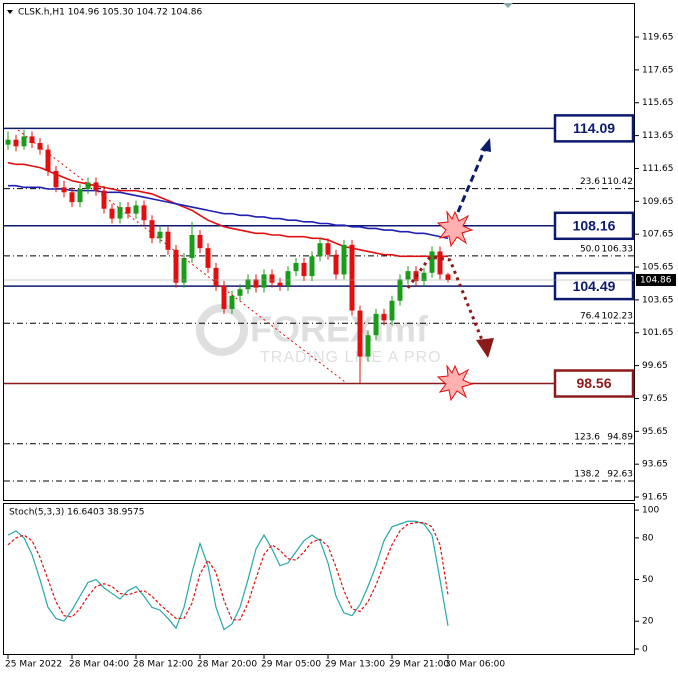 The image size is (678, 678). What do you see at coordinates (163, 665) in the screenshot?
I see `x-tick-label: 28 Mar 12:00` at bounding box center [163, 665].